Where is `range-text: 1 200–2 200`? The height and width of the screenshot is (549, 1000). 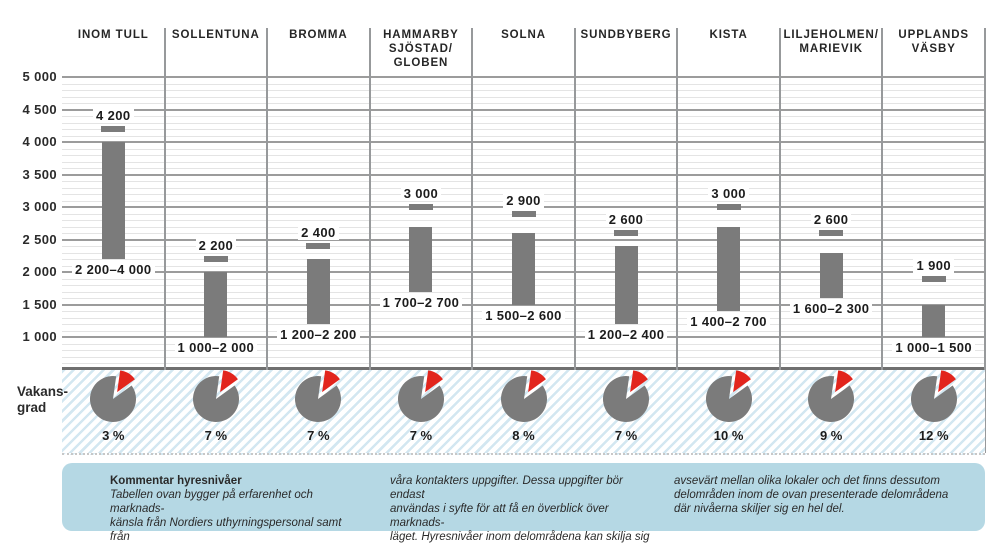 range-text: 1 200–2 200 is located at coordinates (318, 334).